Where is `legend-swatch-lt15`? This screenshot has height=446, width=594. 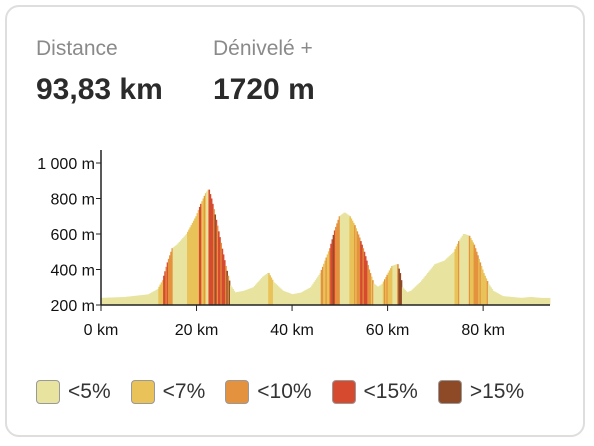
legend-swatch-lt15 is located at coordinates (343, 392).